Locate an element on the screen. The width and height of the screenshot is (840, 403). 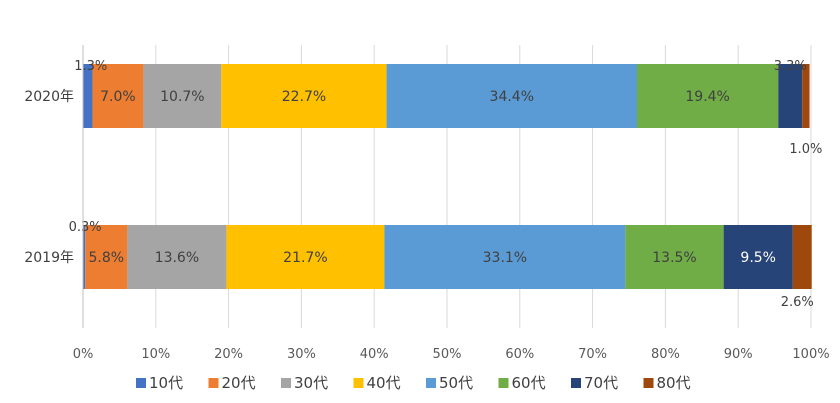
data-label: 1.0% is located at coordinates (805, 149).